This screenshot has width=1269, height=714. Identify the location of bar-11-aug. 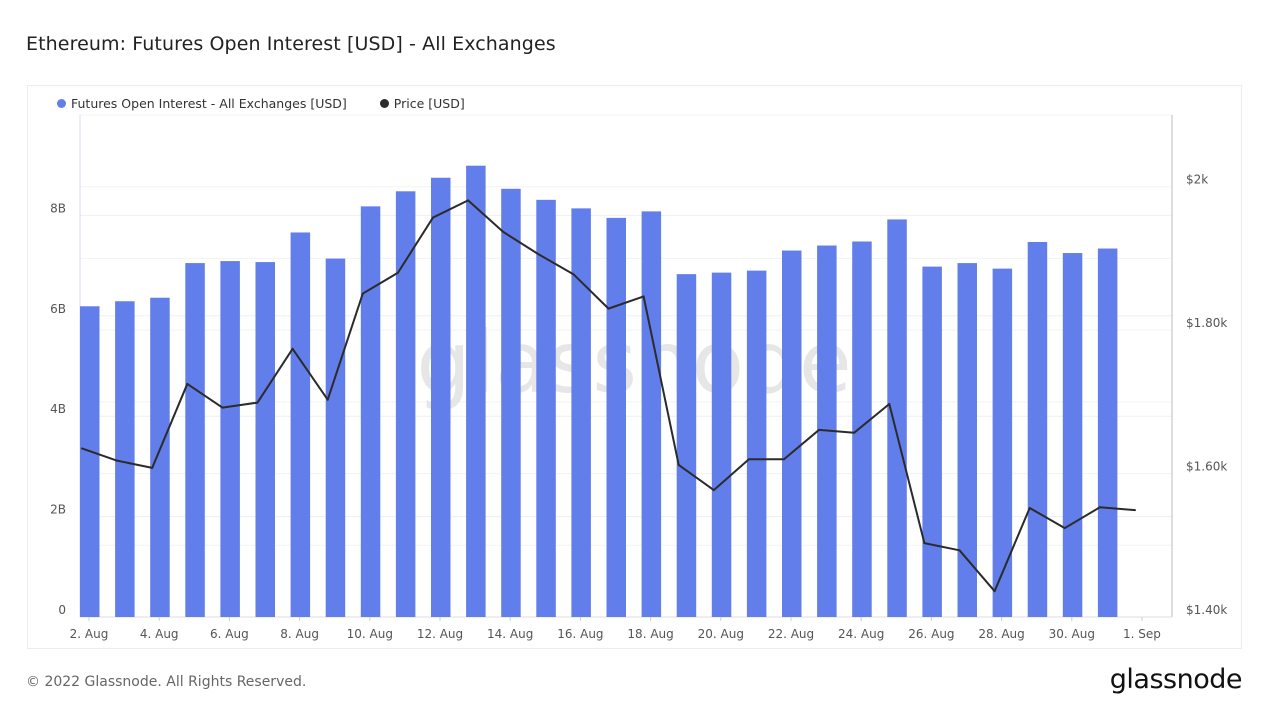
(405, 404).